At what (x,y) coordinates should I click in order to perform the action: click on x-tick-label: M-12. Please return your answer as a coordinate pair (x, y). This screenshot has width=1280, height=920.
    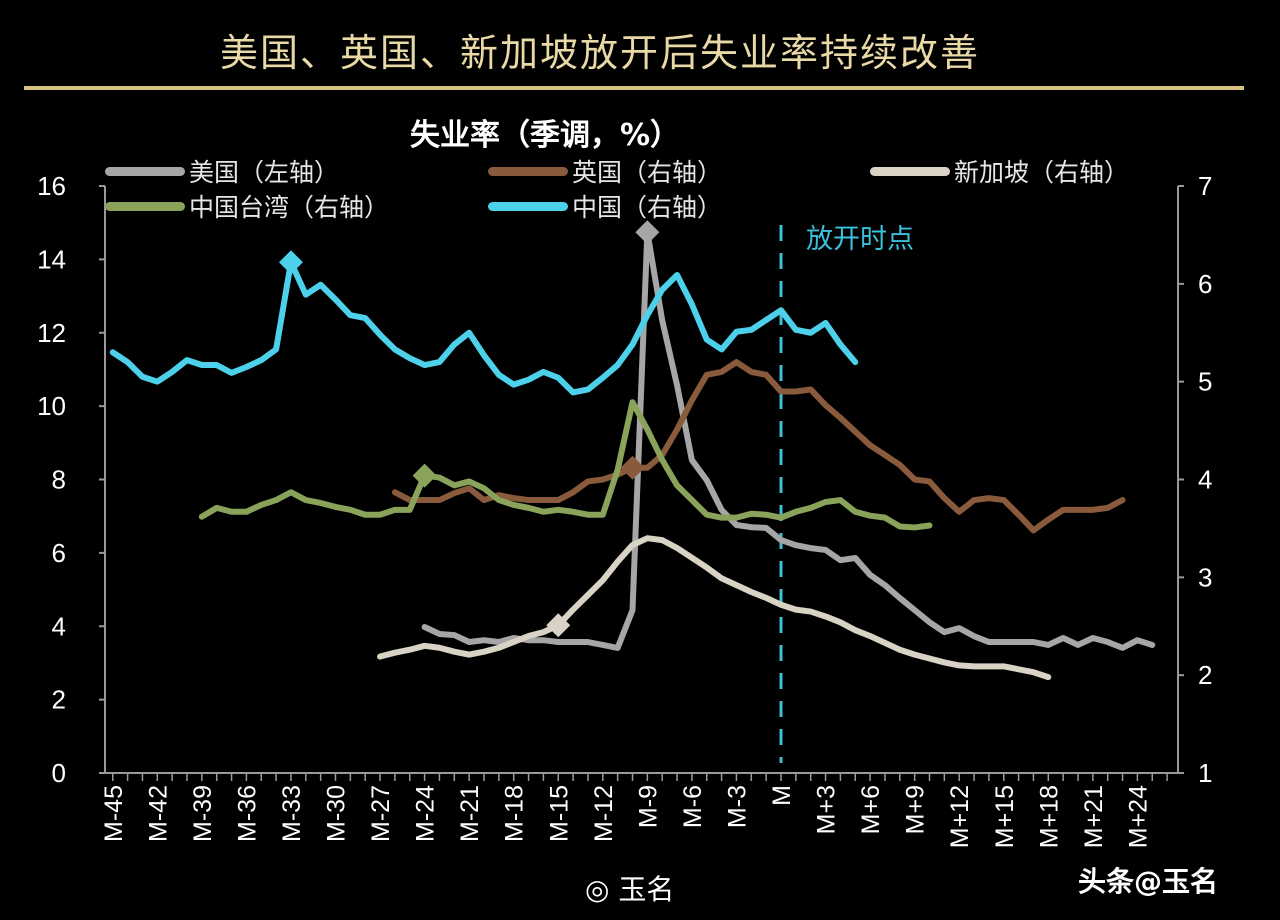
    Looking at the image, I should click on (604, 813).